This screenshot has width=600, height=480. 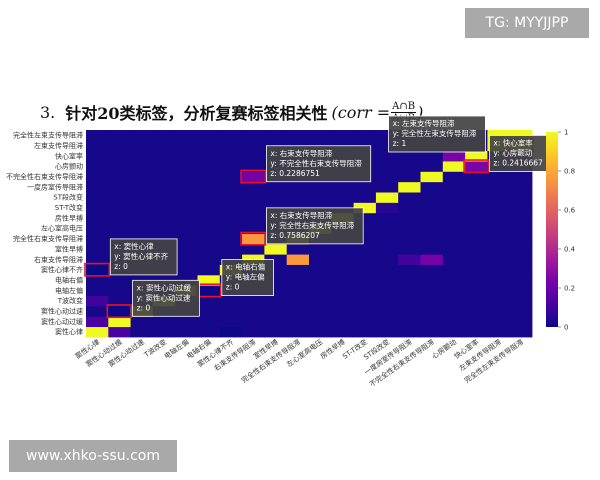 What do you see at coordinates (62, 321) in the screenshot?
I see `y-tick-label: 窦性心动过缓` at bounding box center [62, 321].